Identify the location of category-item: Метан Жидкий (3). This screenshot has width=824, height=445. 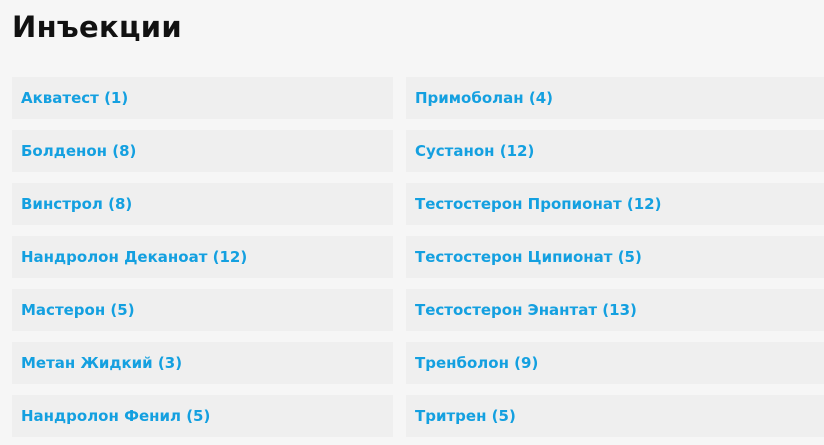
(202, 363).